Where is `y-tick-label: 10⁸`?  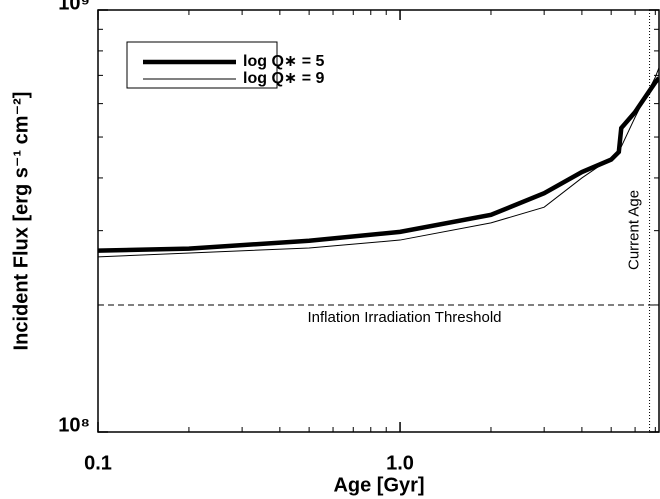
y-tick-label: 10⁸ is located at coordinates (74, 425).